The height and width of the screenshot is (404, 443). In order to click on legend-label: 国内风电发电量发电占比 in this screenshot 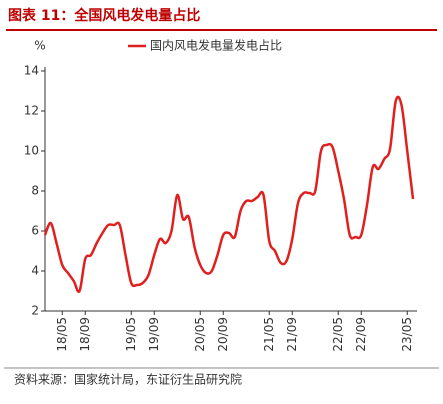, I will do `click(216, 45)`.